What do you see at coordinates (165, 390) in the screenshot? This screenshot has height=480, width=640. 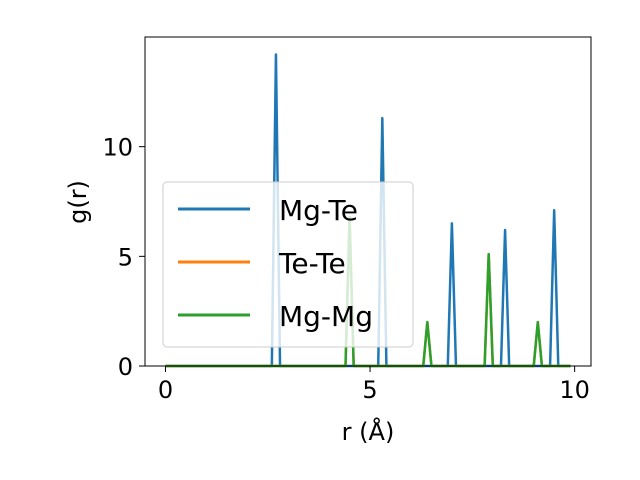 I see `x-tick-label: 0` at bounding box center [165, 390].